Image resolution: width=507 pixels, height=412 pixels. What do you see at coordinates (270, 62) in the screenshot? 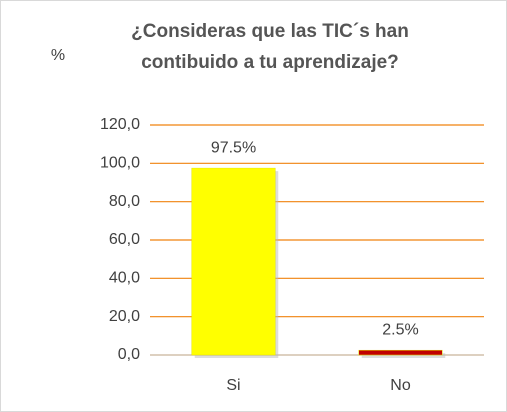
I see `chart-title: contibuido a tu aprendizaje?` at bounding box center [270, 62].